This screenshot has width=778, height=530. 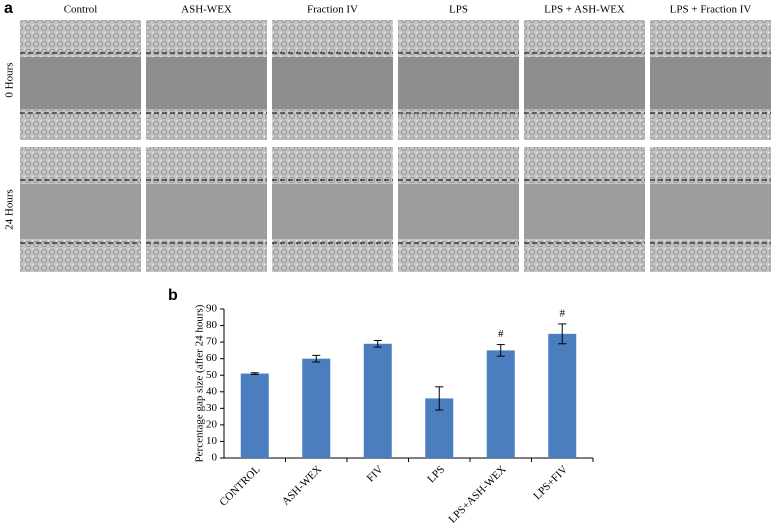 What do you see at coordinates (584, 10) in the screenshot?
I see `column-header: LPS + ASH-WEX` at bounding box center [584, 10].